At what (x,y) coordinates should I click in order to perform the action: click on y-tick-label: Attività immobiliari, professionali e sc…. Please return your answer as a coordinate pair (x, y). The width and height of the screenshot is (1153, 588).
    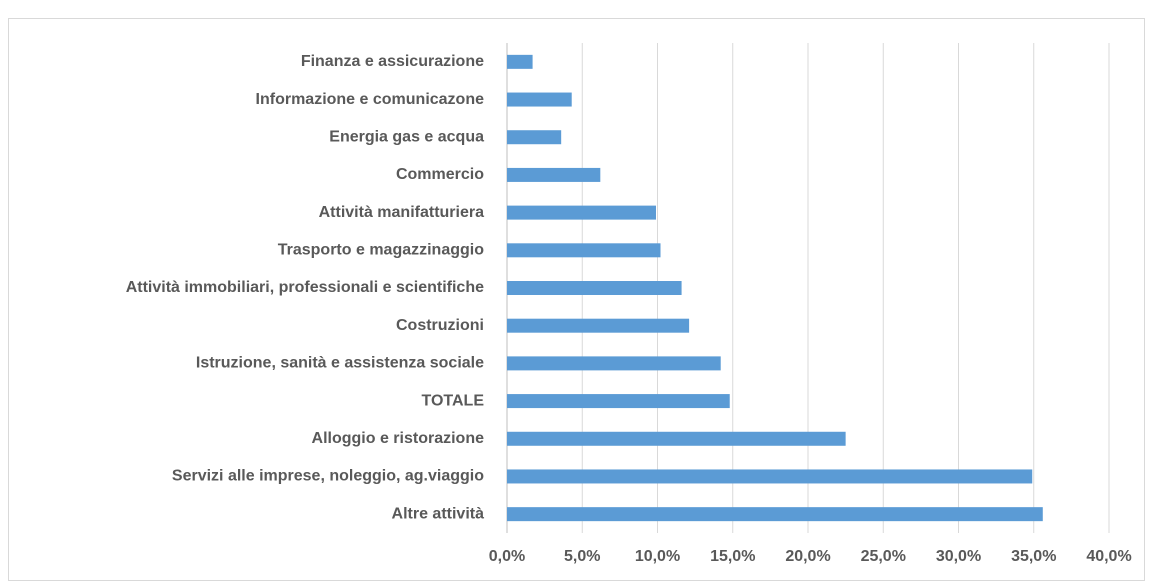
    Looking at the image, I should click on (305, 287).